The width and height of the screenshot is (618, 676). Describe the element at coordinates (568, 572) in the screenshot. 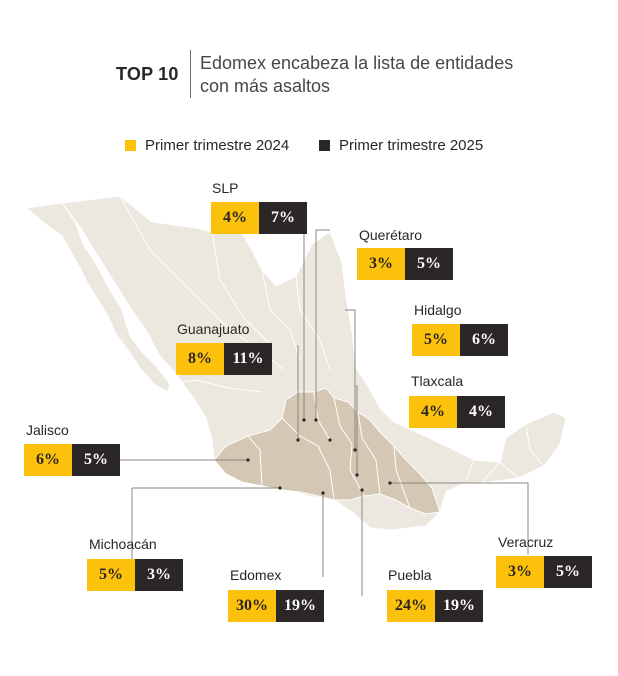

I see `veracruz-2025-value: 5%` at that location.